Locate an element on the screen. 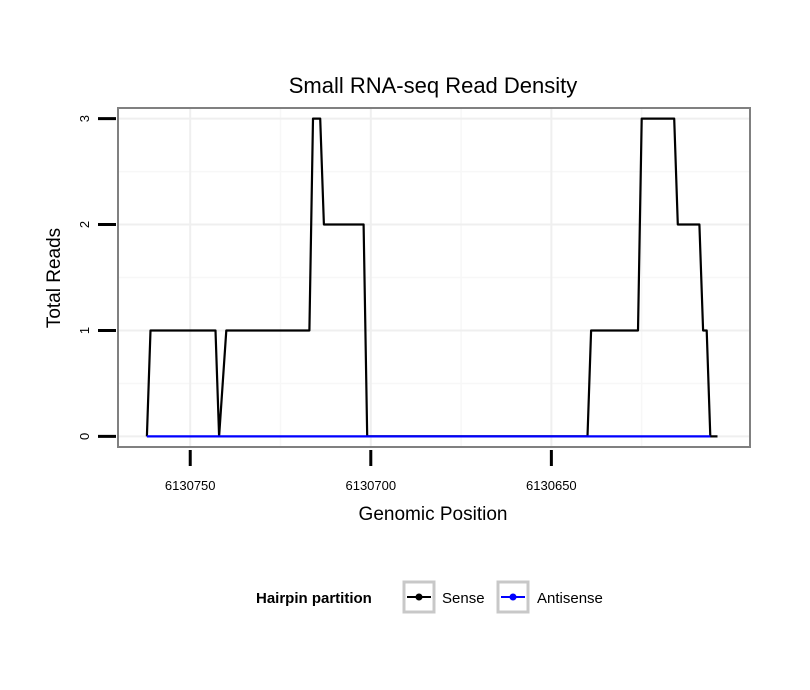 The height and width of the screenshot is (690, 810). legend-item-antisense: Antisense is located at coordinates (549, 597).